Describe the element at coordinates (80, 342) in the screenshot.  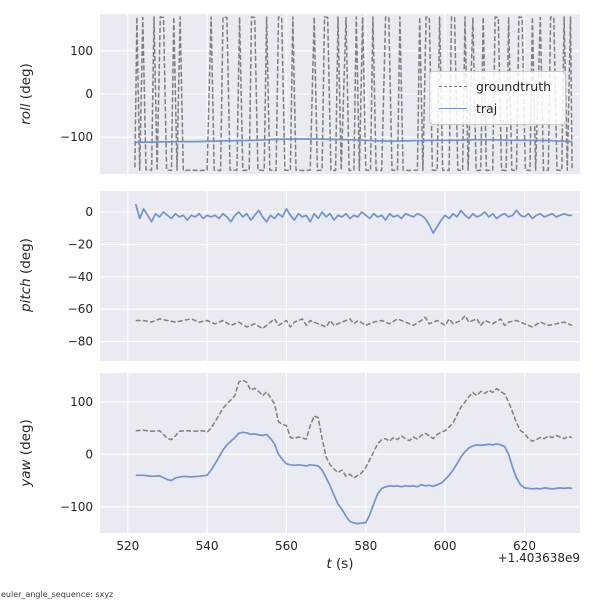
I see `svg-text: −80` at that location.